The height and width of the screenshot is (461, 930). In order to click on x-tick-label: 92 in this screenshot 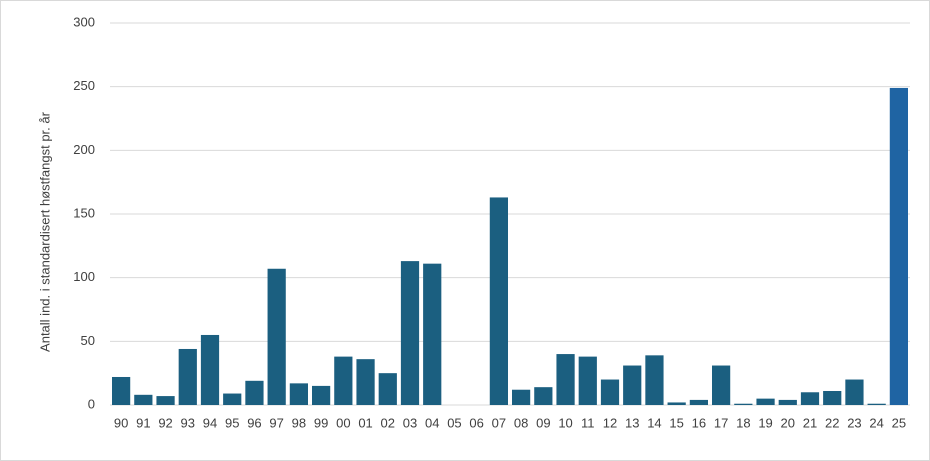, I will do `click(165, 422)`.